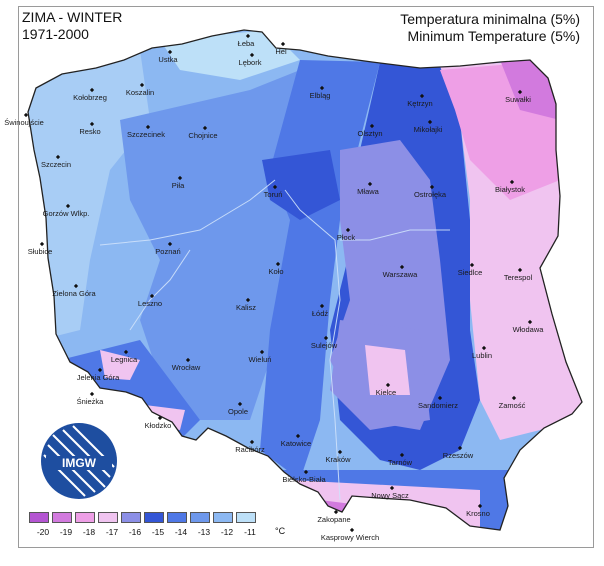 Image resolution: width=604 pixels, height=566 pixels. I want to click on city-label: Siedlce, so click(470, 272).